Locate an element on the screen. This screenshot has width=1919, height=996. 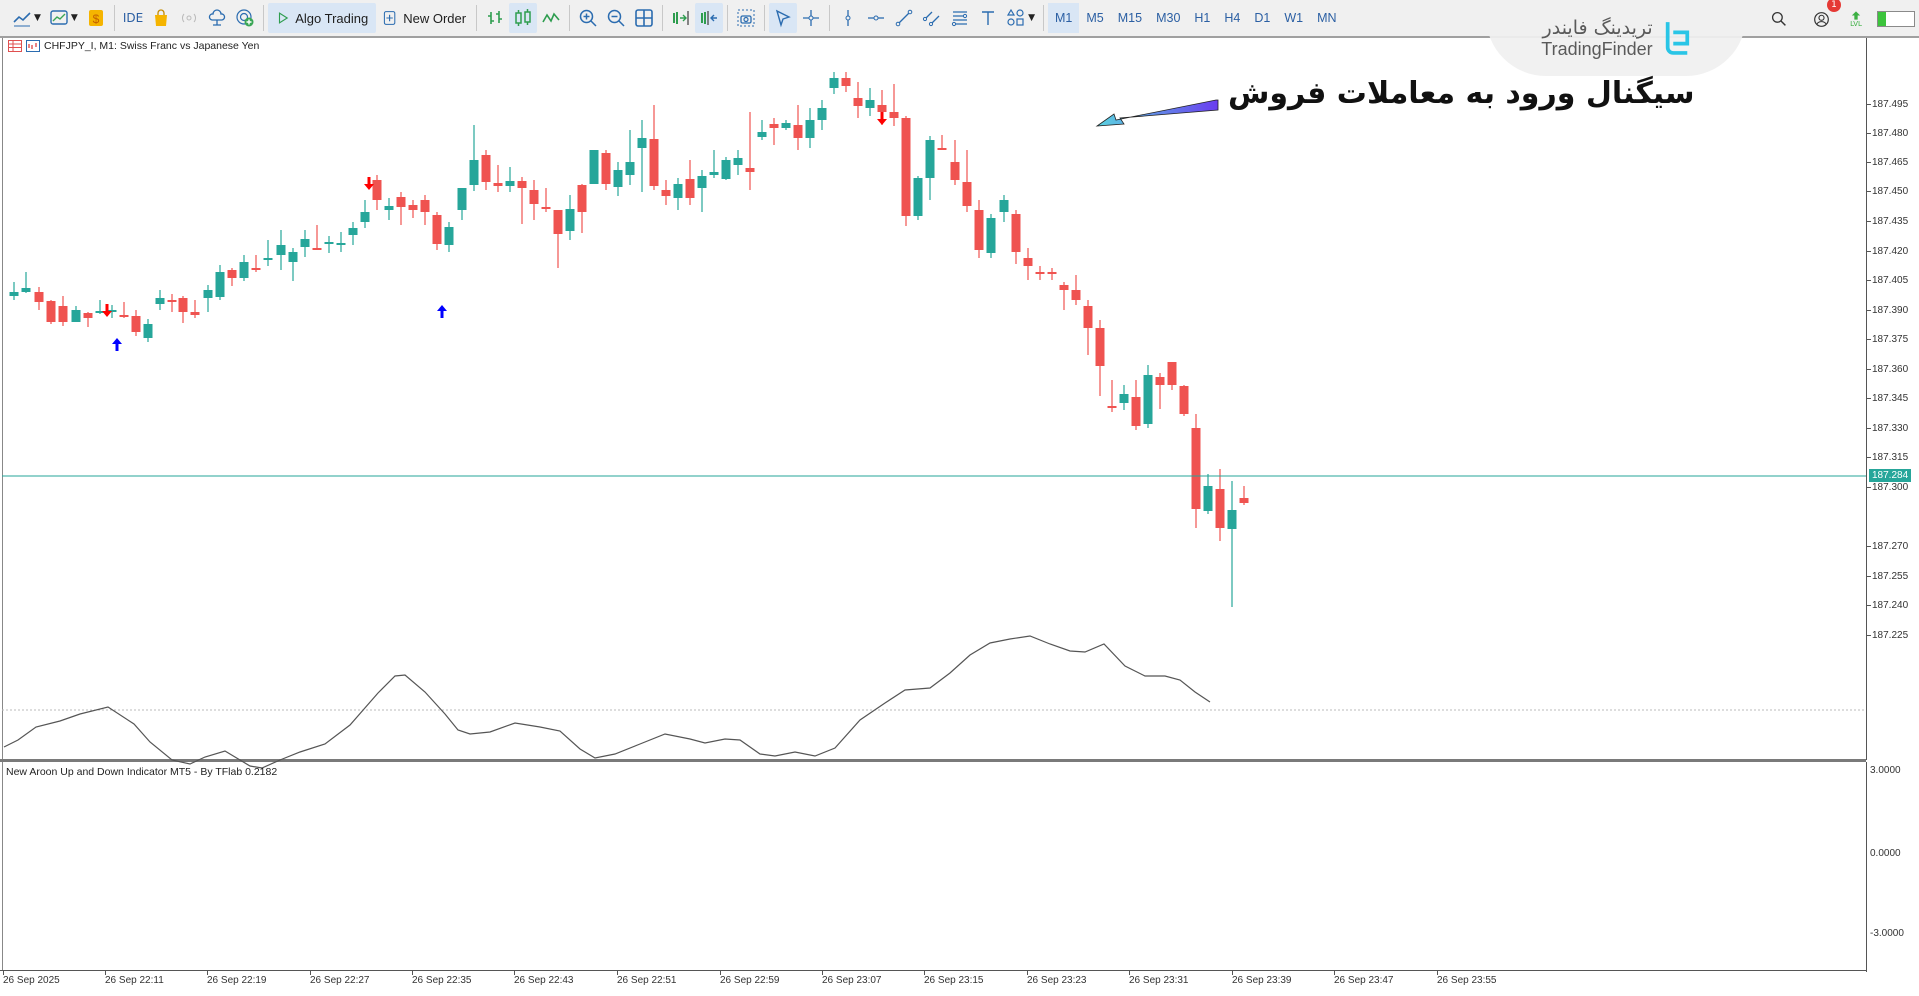
price-tick-label: 187.420 is located at coordinates (1887, 251).